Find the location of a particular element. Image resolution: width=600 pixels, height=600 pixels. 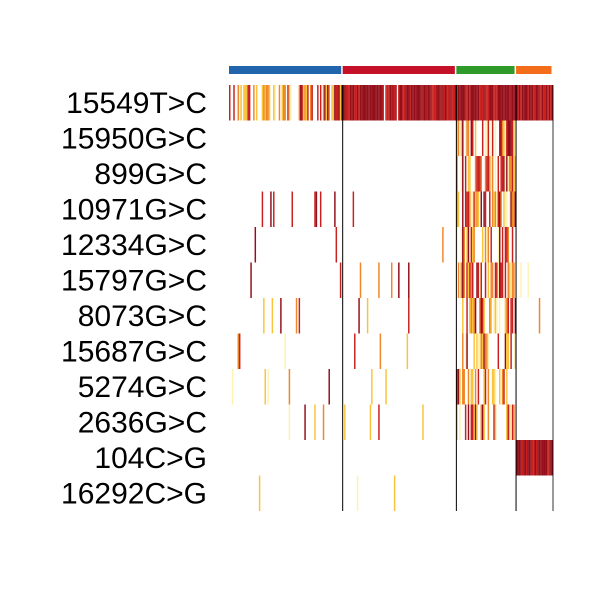

row-label: 10971G>C is located at coordinates (134, 209).